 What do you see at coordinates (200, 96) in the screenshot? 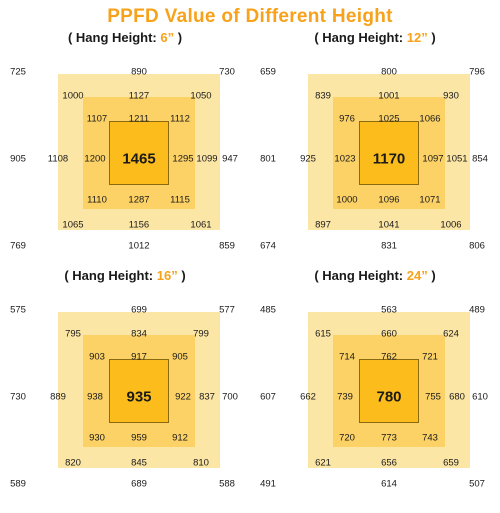
I see `ppfd-value: 1050` at bounding box center [200, 96].